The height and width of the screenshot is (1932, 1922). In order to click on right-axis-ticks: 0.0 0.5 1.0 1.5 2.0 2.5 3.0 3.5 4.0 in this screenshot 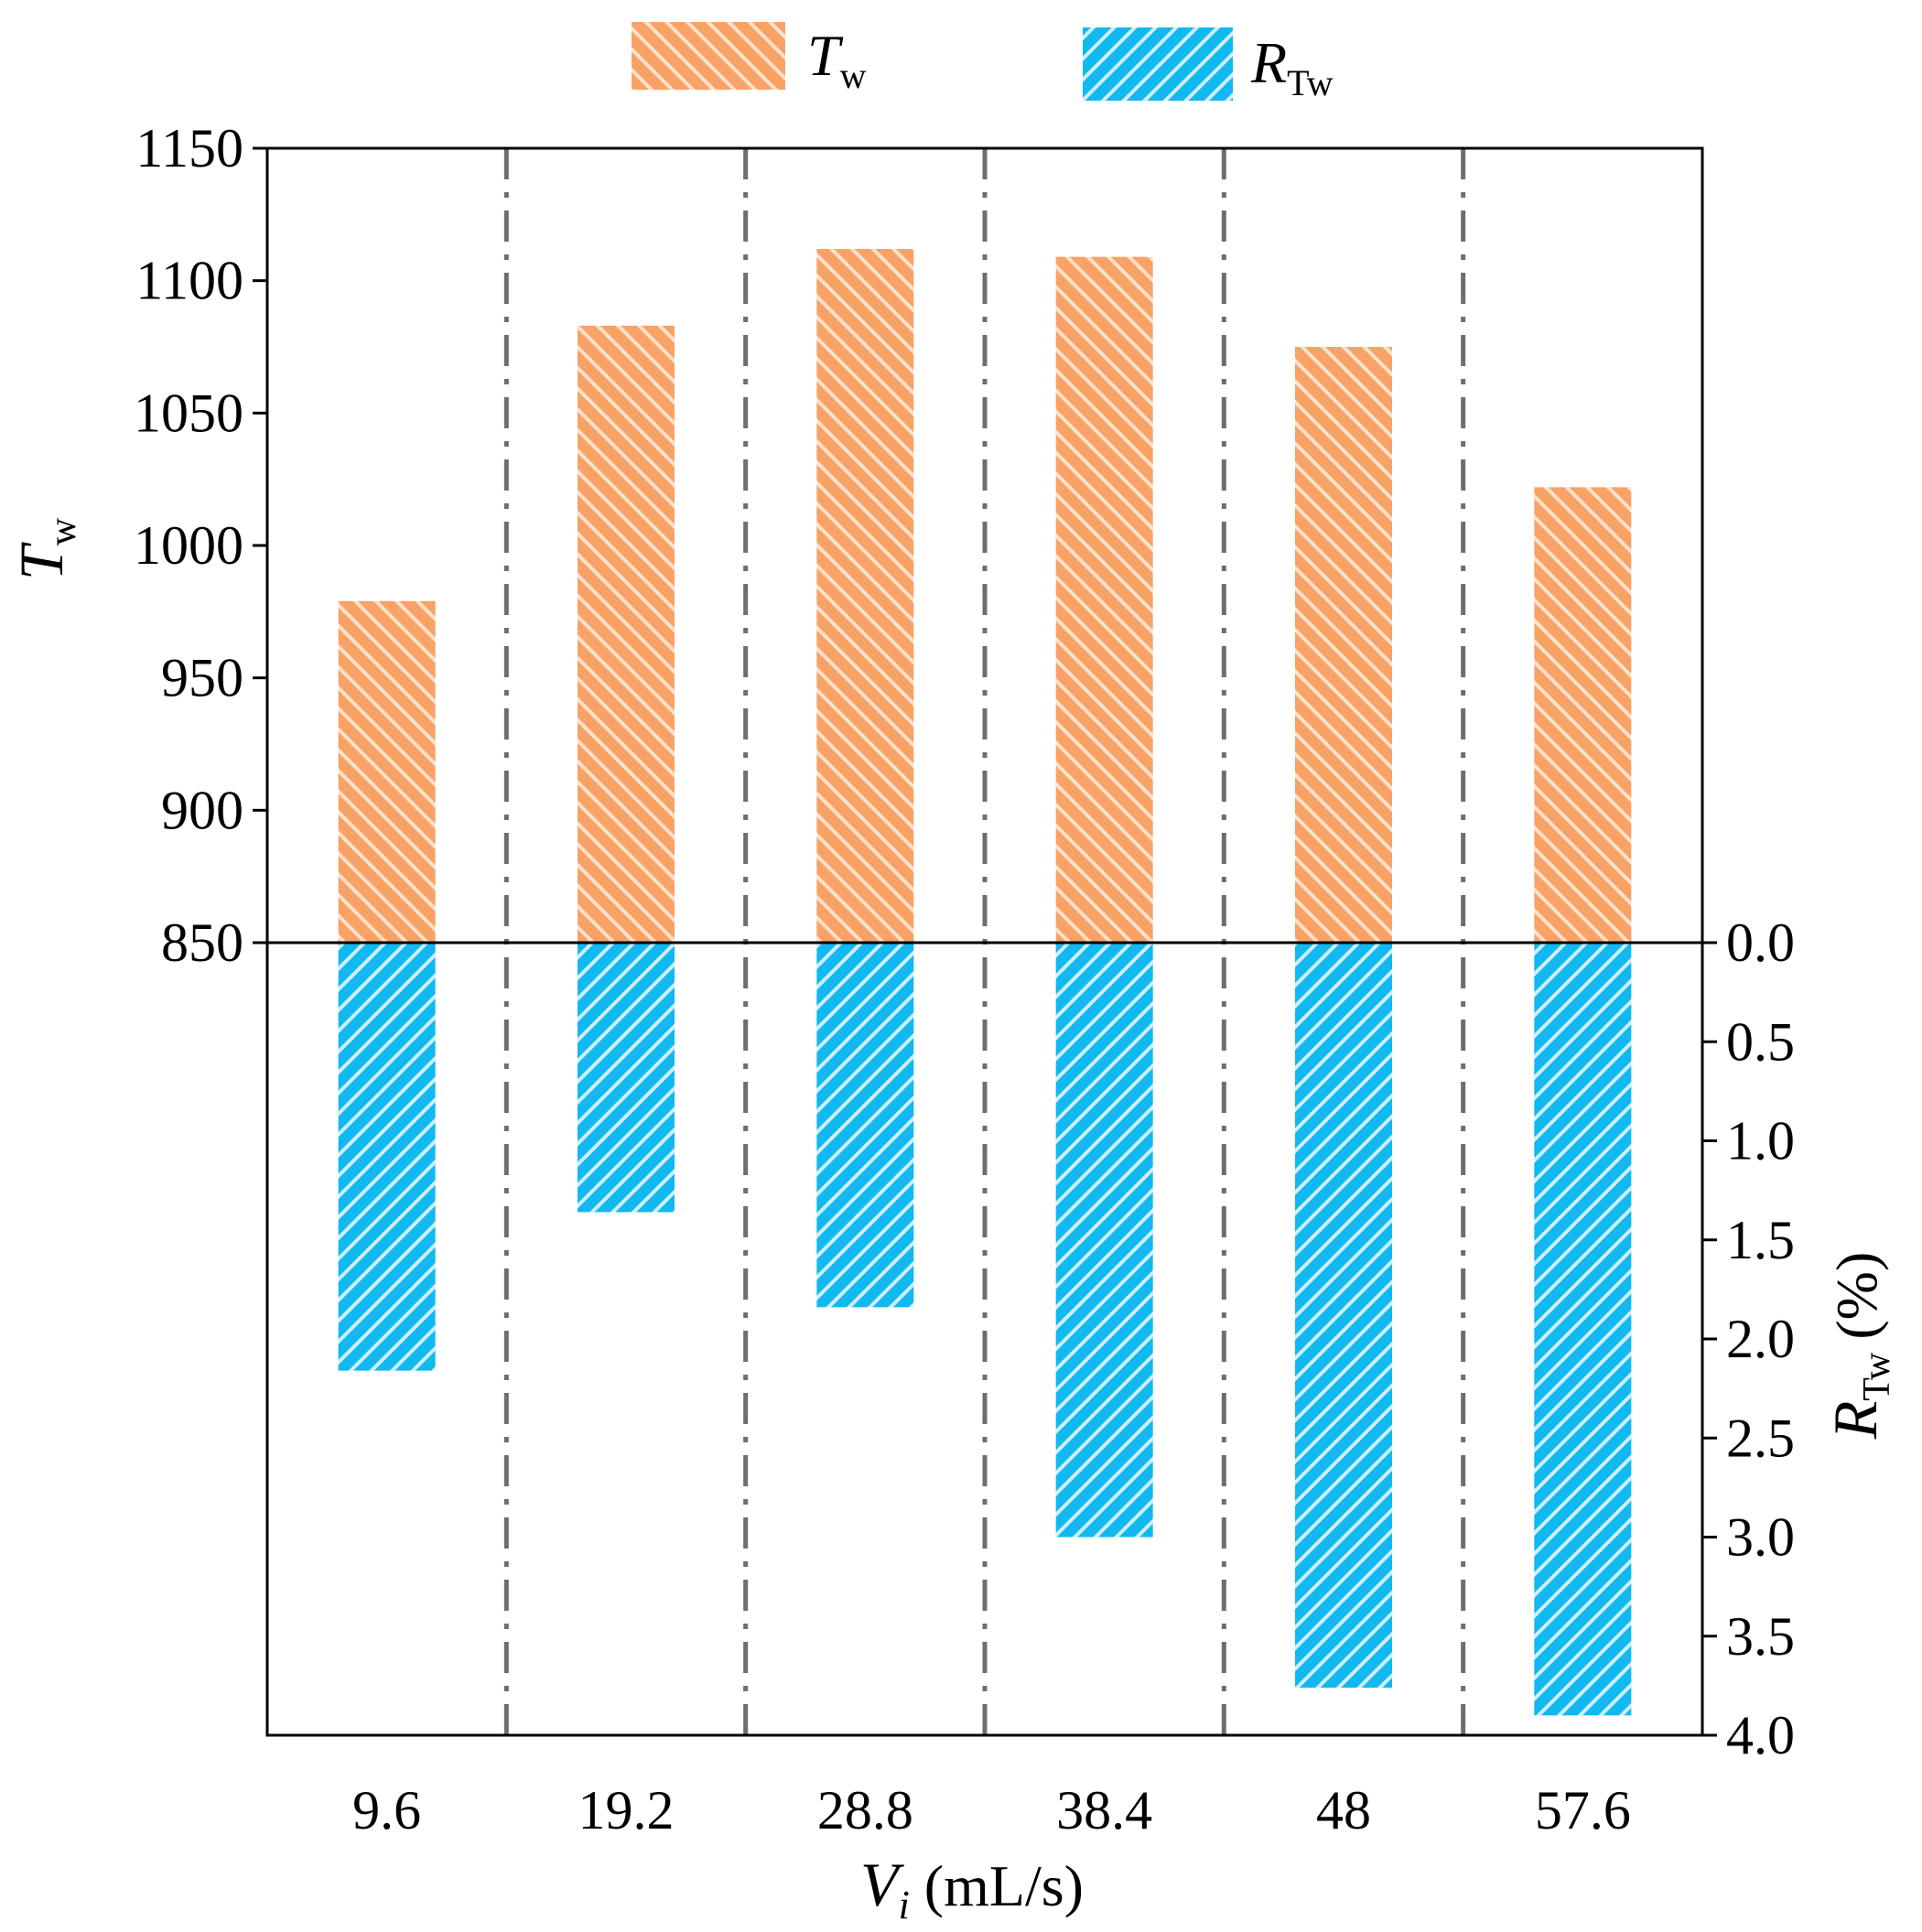, I will do `click(1748, 1339)`.